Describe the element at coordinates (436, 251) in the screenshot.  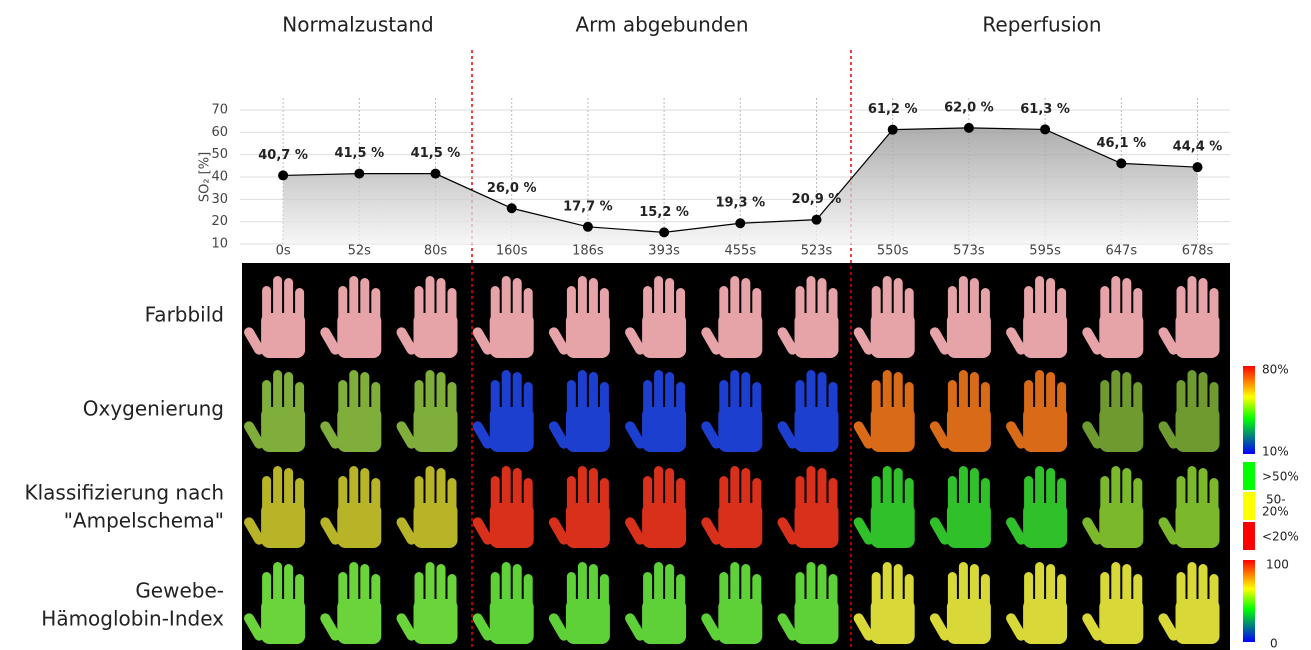
I see `x-tick-label: 80s` at that location.